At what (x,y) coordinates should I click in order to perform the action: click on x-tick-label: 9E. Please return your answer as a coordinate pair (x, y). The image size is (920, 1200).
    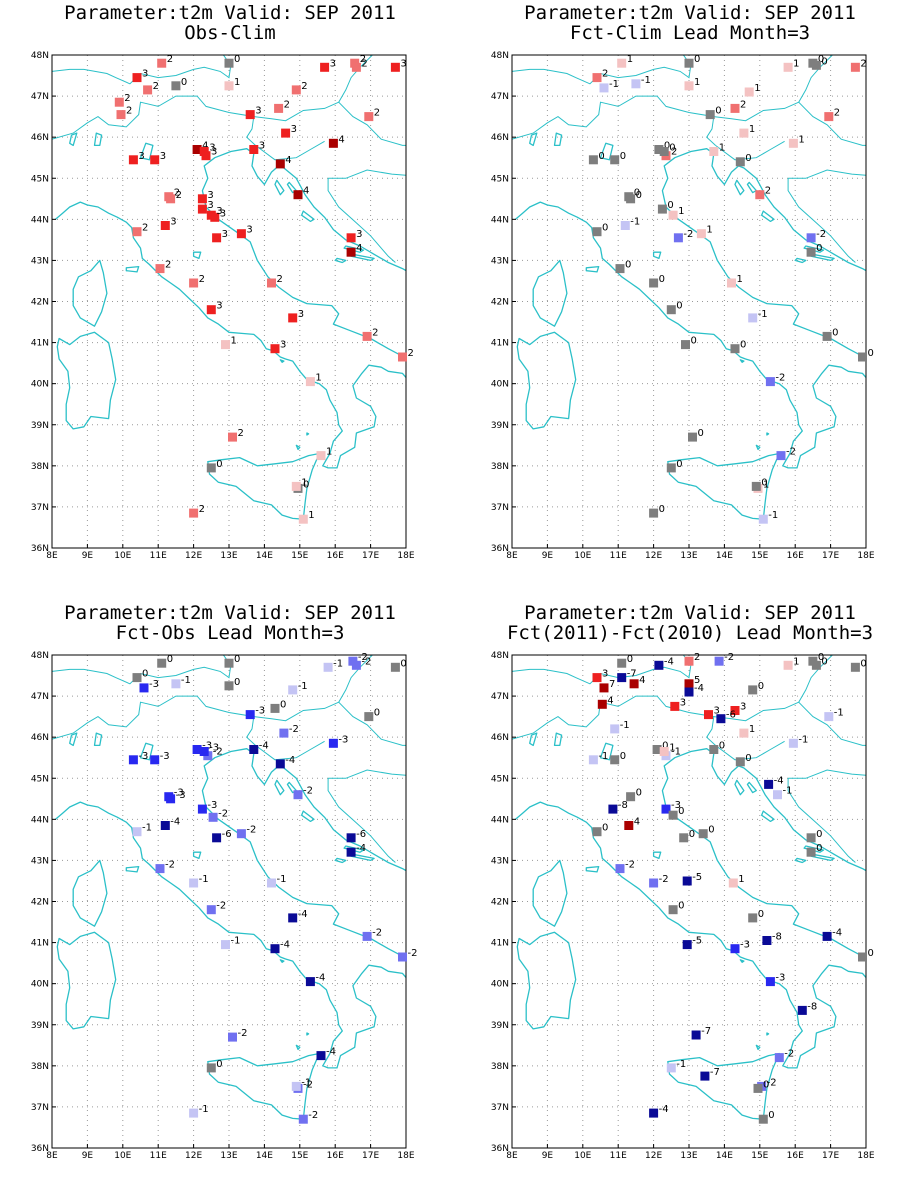
    Looking at the image, I should click on (548, 556).